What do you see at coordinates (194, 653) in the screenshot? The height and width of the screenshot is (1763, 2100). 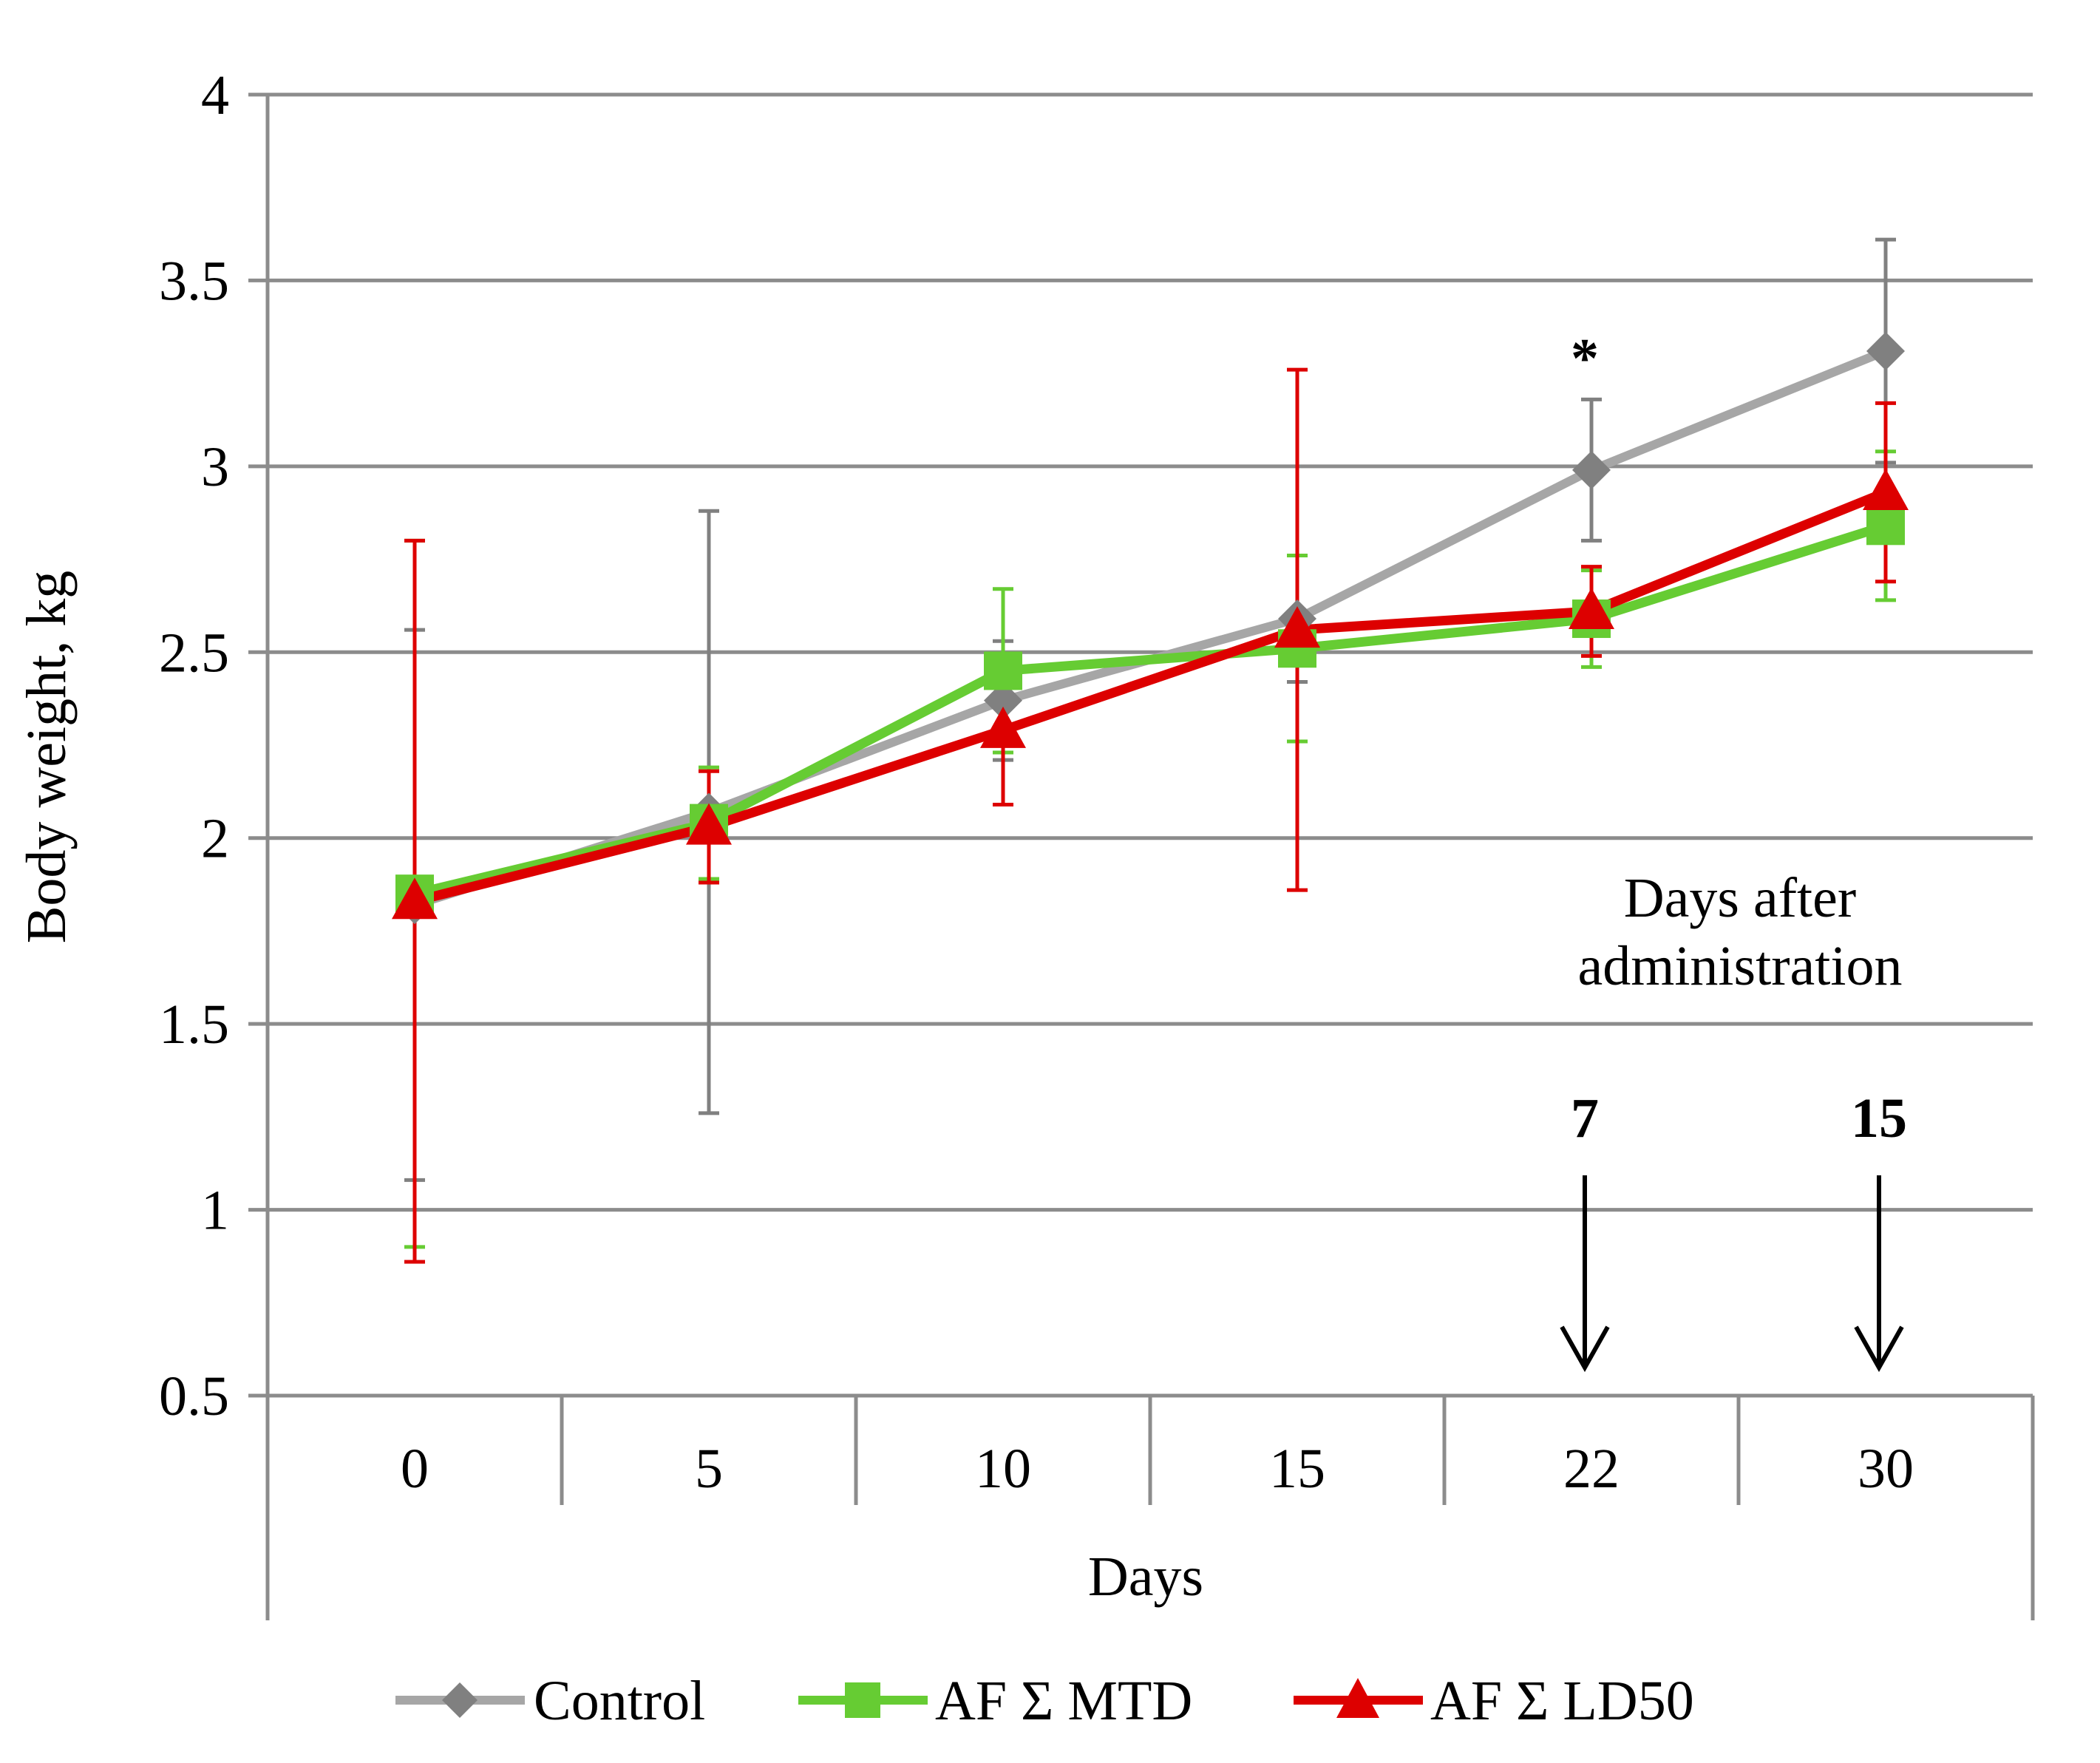 I see `y-tick-label: 2.5` at bounding box center [194, 653].